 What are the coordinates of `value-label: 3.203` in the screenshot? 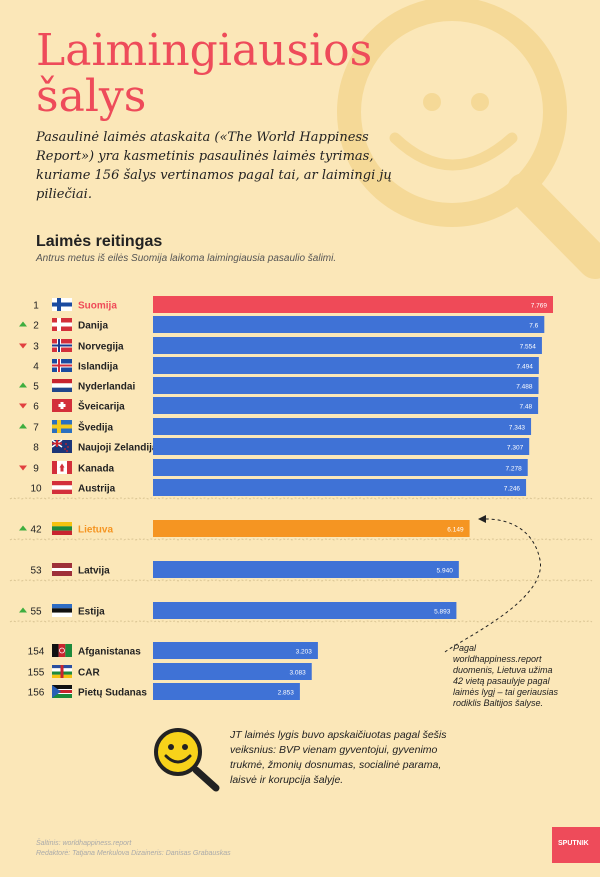 It's located at (304, 652).